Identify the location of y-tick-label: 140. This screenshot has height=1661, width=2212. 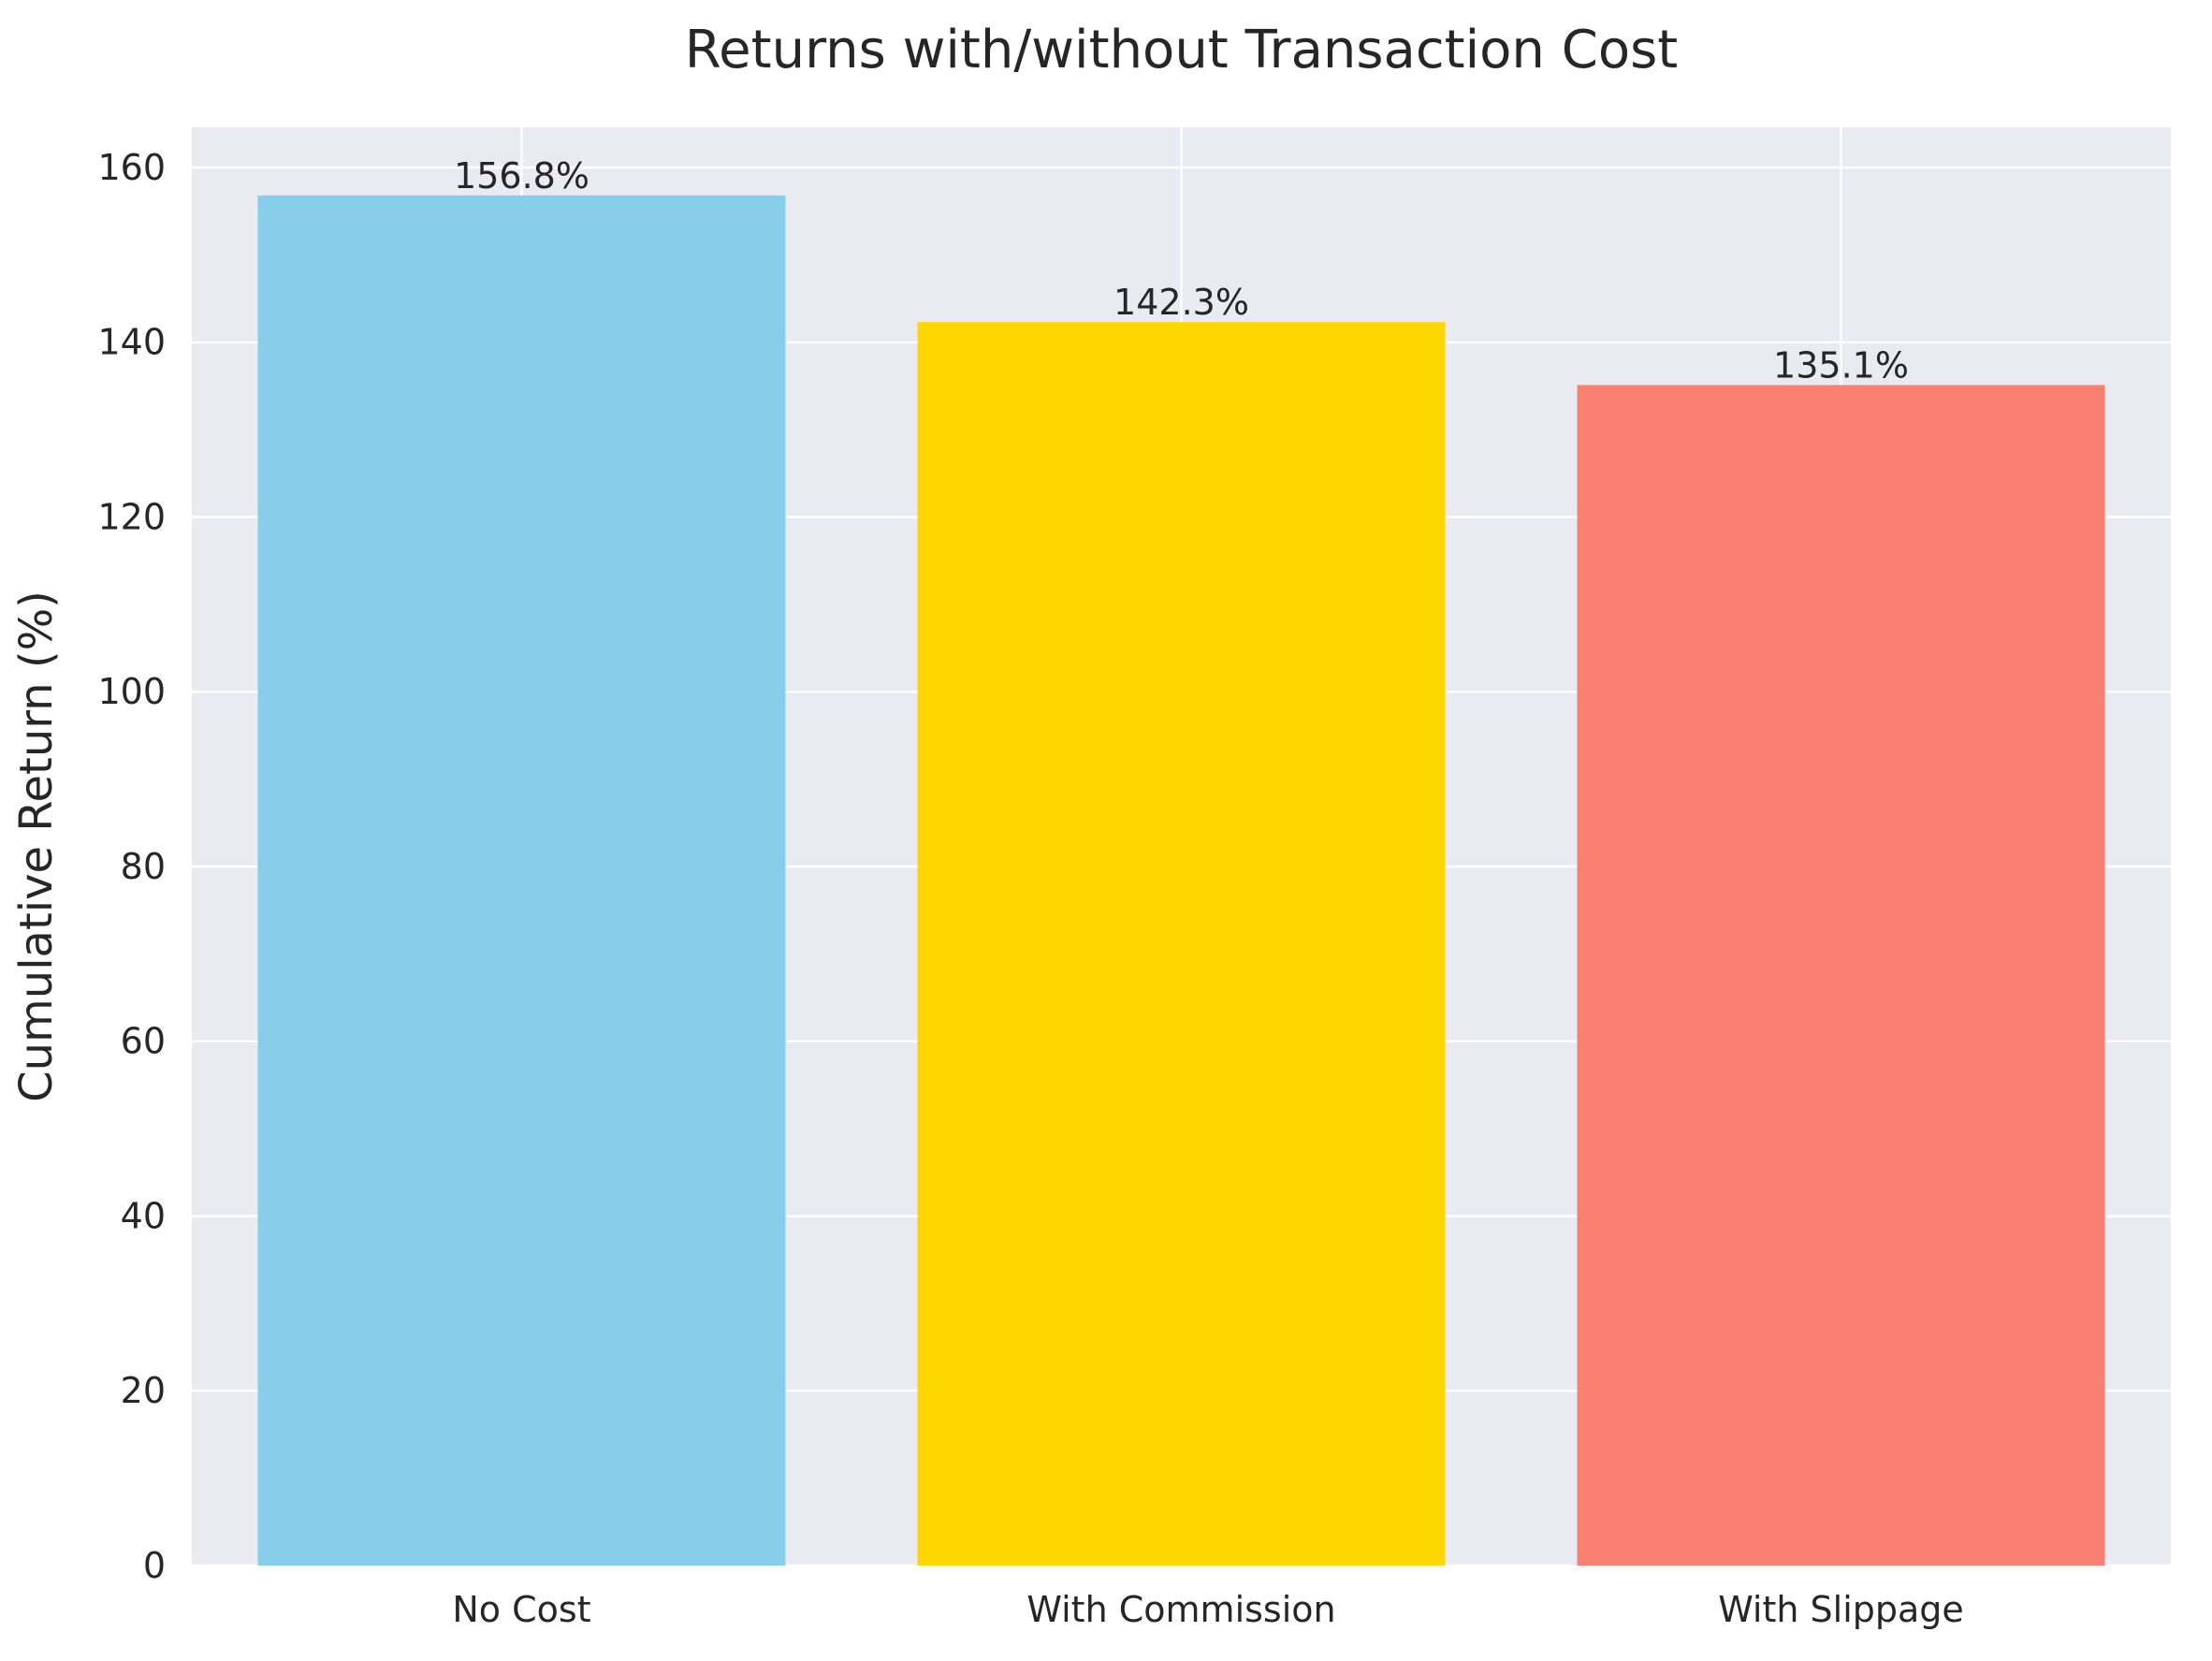
(131, 342).